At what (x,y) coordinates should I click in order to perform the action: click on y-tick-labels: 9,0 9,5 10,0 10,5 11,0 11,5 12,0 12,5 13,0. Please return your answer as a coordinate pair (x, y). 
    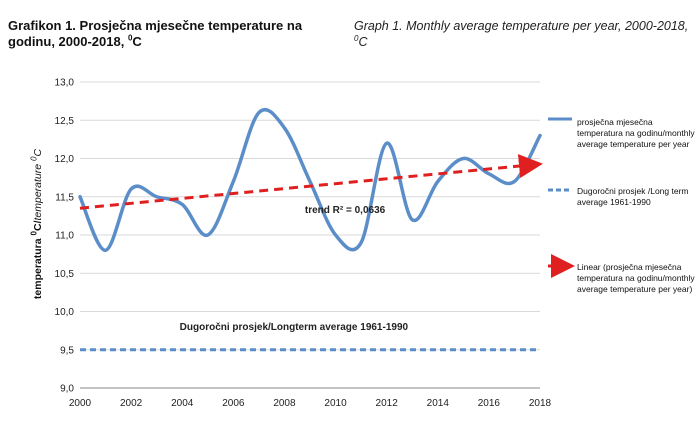
    Looking at the image, I should click on (65, 236).